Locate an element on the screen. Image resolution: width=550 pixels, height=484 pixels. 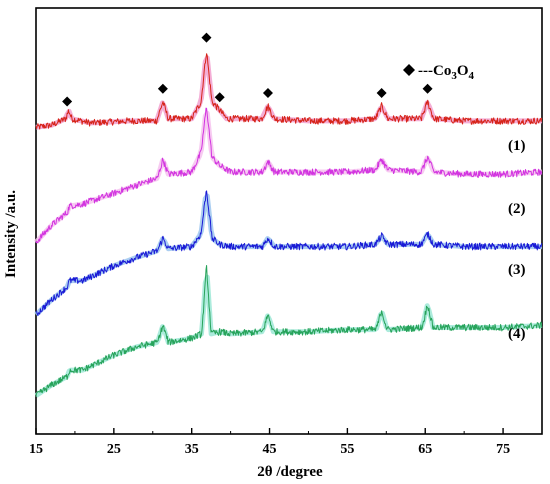
y-axis-title: Intensity /a.u. is located at coordinates (11, 234).